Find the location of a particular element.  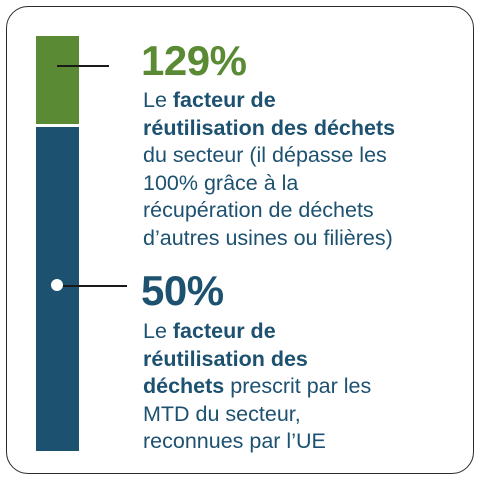

description-line: réutilisation des is located at coordinates (257, 360).